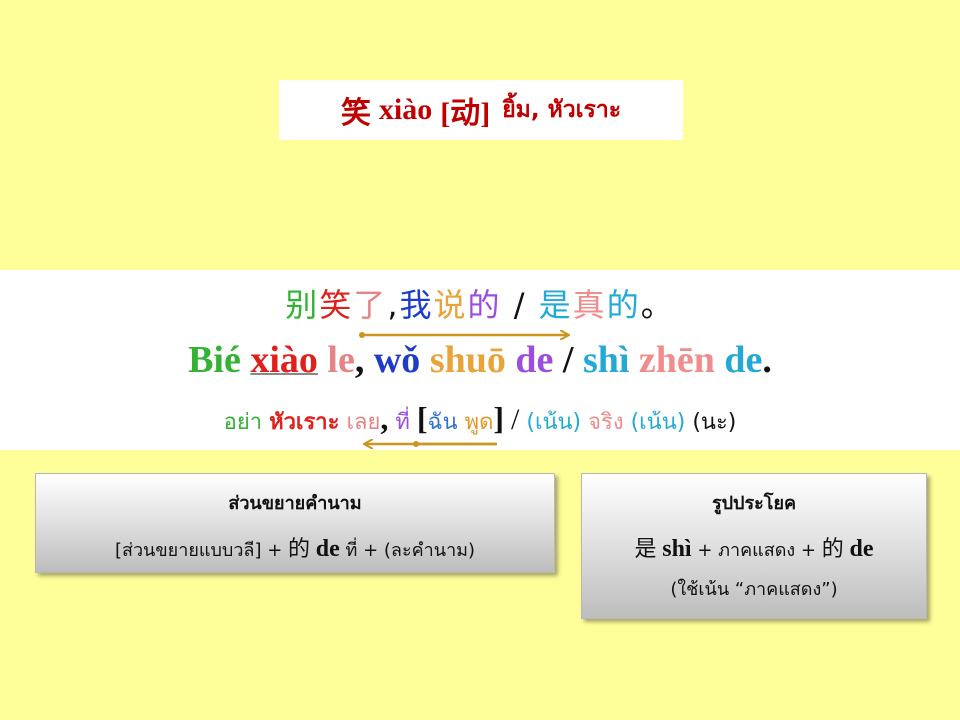 Image resolution: width=960 pixels, height=720 pixels. What do you see at coordinates (832, 549) in the screenshot?
I see `pattern-hanzi-2: 的` at bounding box center [832, 549].